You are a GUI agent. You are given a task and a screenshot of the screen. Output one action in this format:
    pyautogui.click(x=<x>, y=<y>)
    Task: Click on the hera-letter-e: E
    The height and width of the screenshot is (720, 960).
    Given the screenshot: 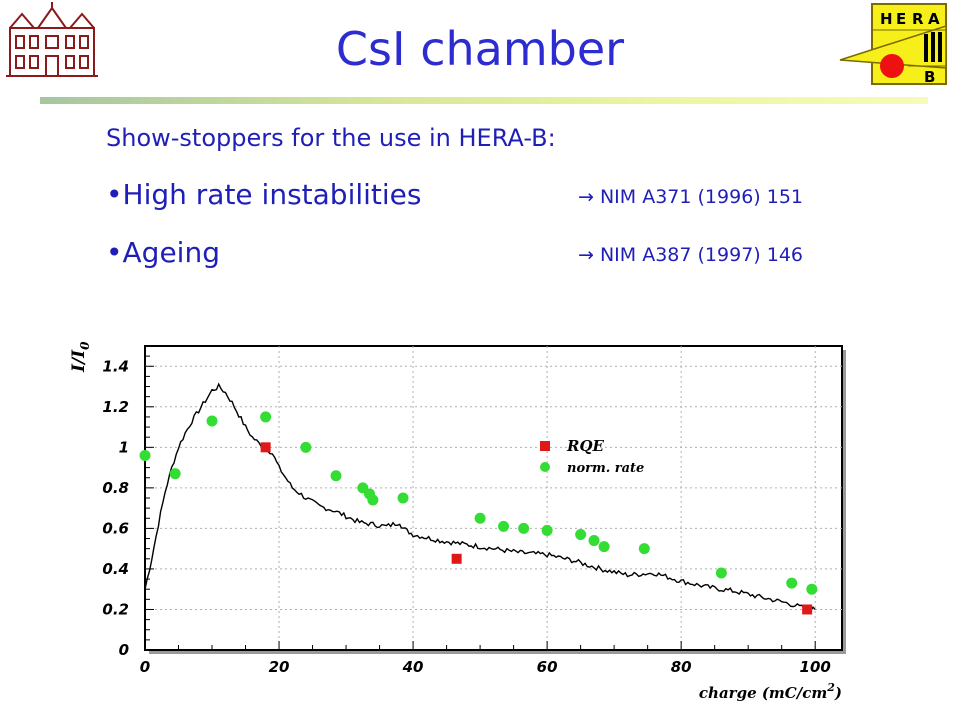 What is the action you would take?
    pyautogui.click(x=901, y=19)
    